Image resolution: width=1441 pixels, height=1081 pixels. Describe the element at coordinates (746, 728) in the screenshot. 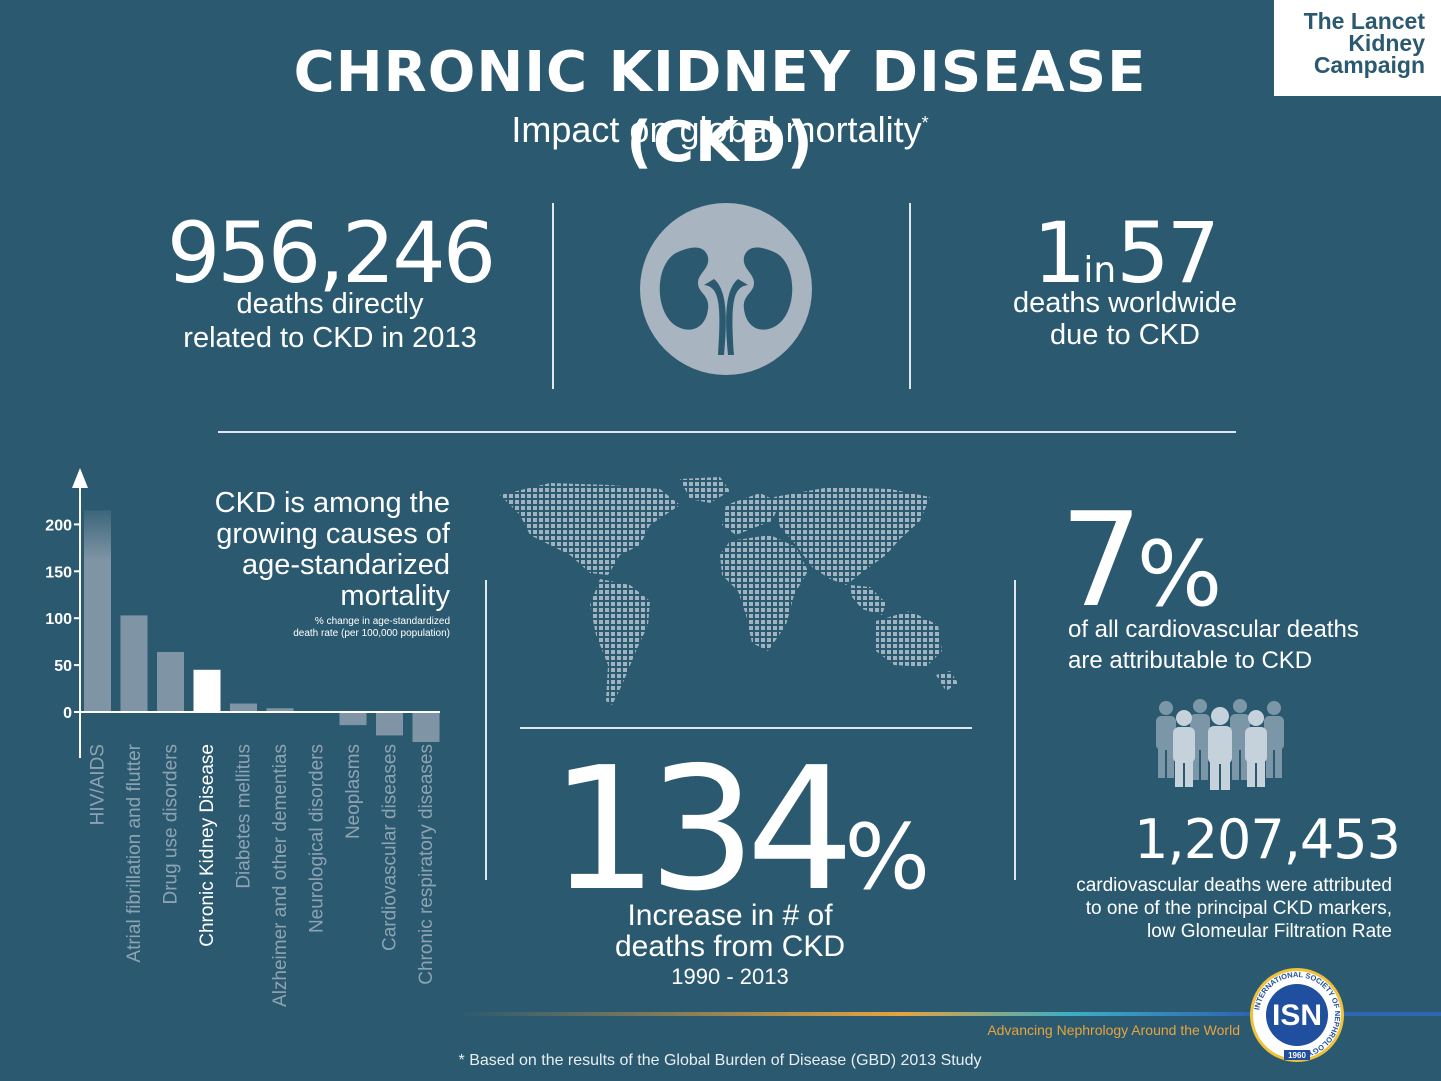

I see `map-underline` at that location.